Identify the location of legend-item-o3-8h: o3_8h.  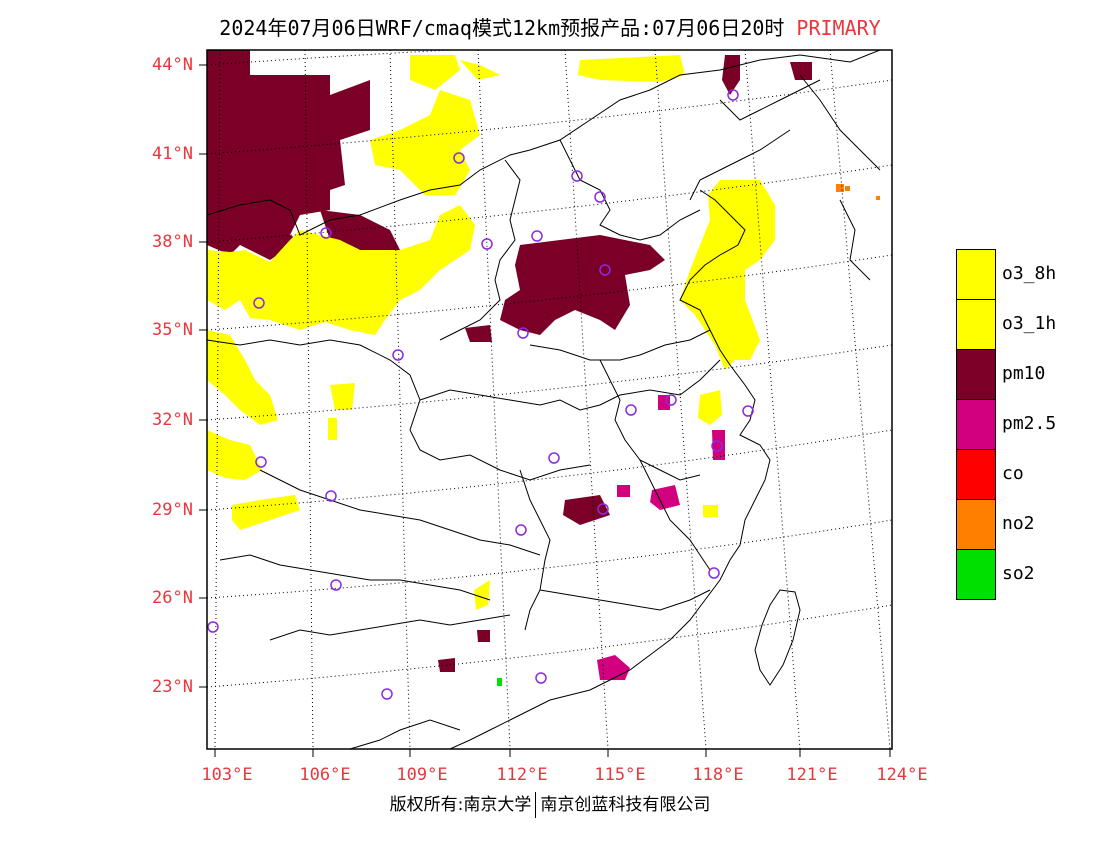
(1026, 274).